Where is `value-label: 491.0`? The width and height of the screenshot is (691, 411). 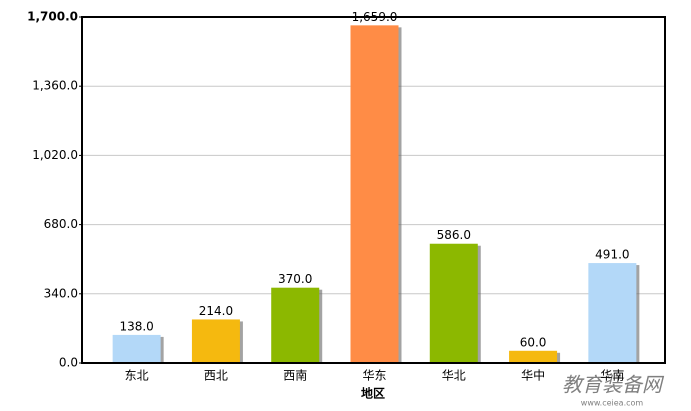 value-label: 491.0 is located at coordinates (612, 255).